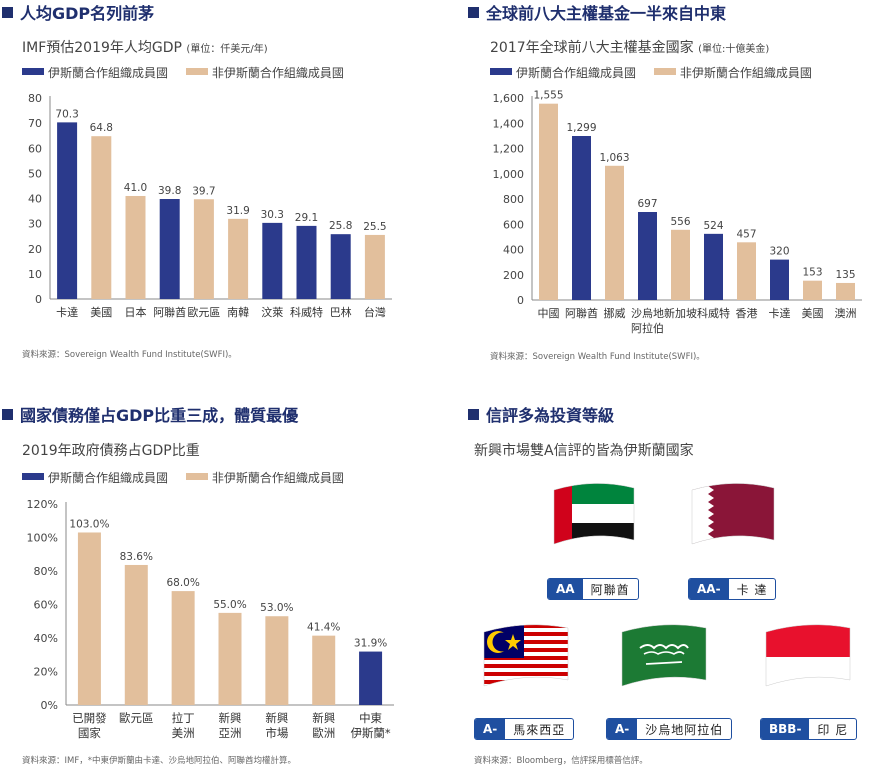 This screenshot has width=874, height=767. What do you see at coordinates (565, 589) in the screenshot?
I see `rating-grade: AA` at bounding box center [565, 589].